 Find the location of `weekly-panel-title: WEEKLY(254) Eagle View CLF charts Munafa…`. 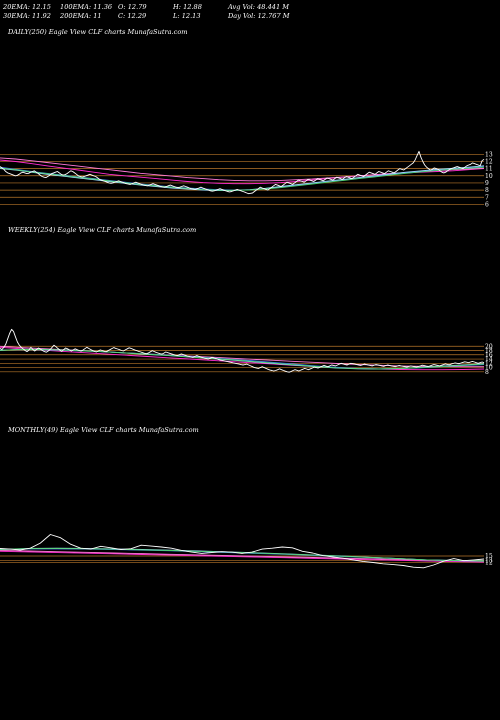

weekly-panel-title: WEEKLY(254) Eagle View CLF charts Munafa… is located at coordinates (102, 230).